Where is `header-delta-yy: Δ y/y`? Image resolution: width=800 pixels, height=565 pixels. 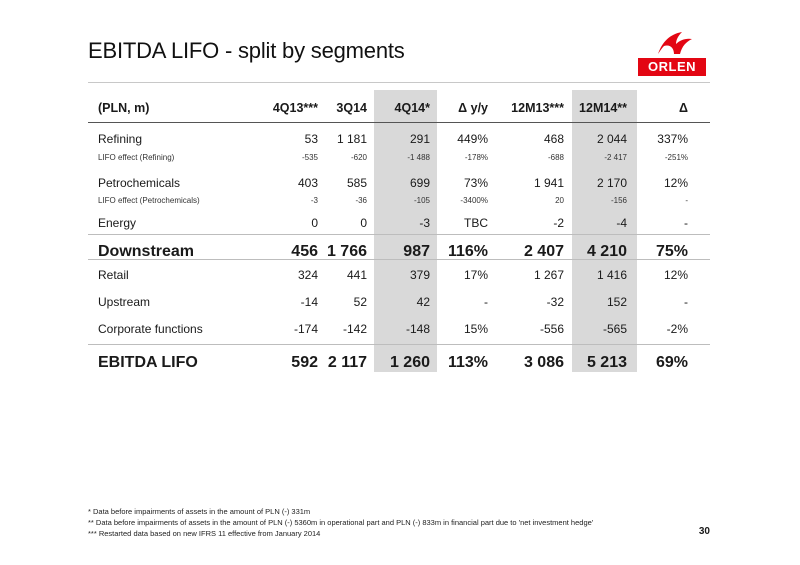
header-delta-yy: Δ y/y is located at coordinates (473, 108).